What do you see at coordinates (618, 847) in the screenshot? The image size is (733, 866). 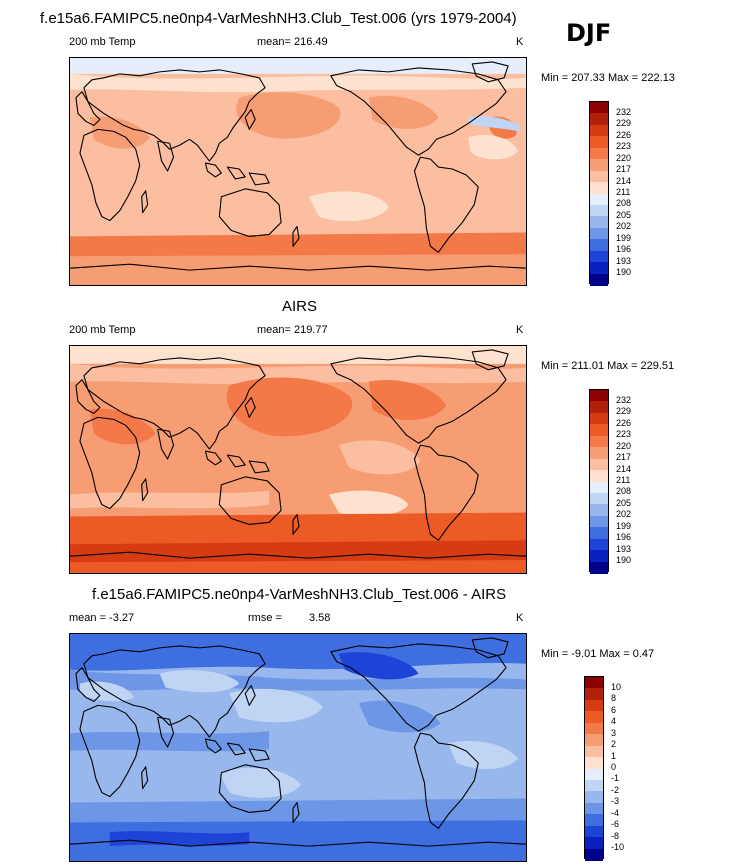 I see `colorbar-label: -10` at bounding box center [618, 847].